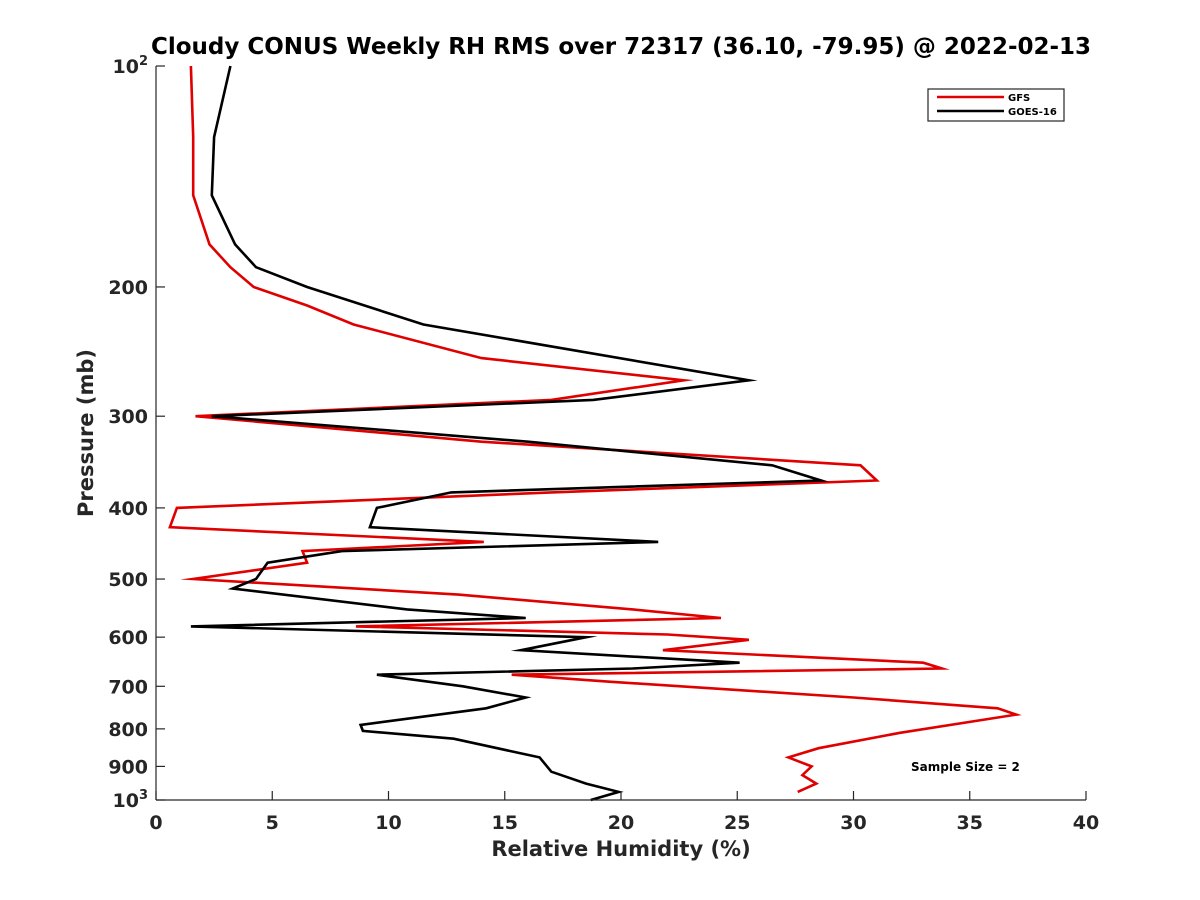  I want to click on x-tick-label: 5, so click(272, 823).